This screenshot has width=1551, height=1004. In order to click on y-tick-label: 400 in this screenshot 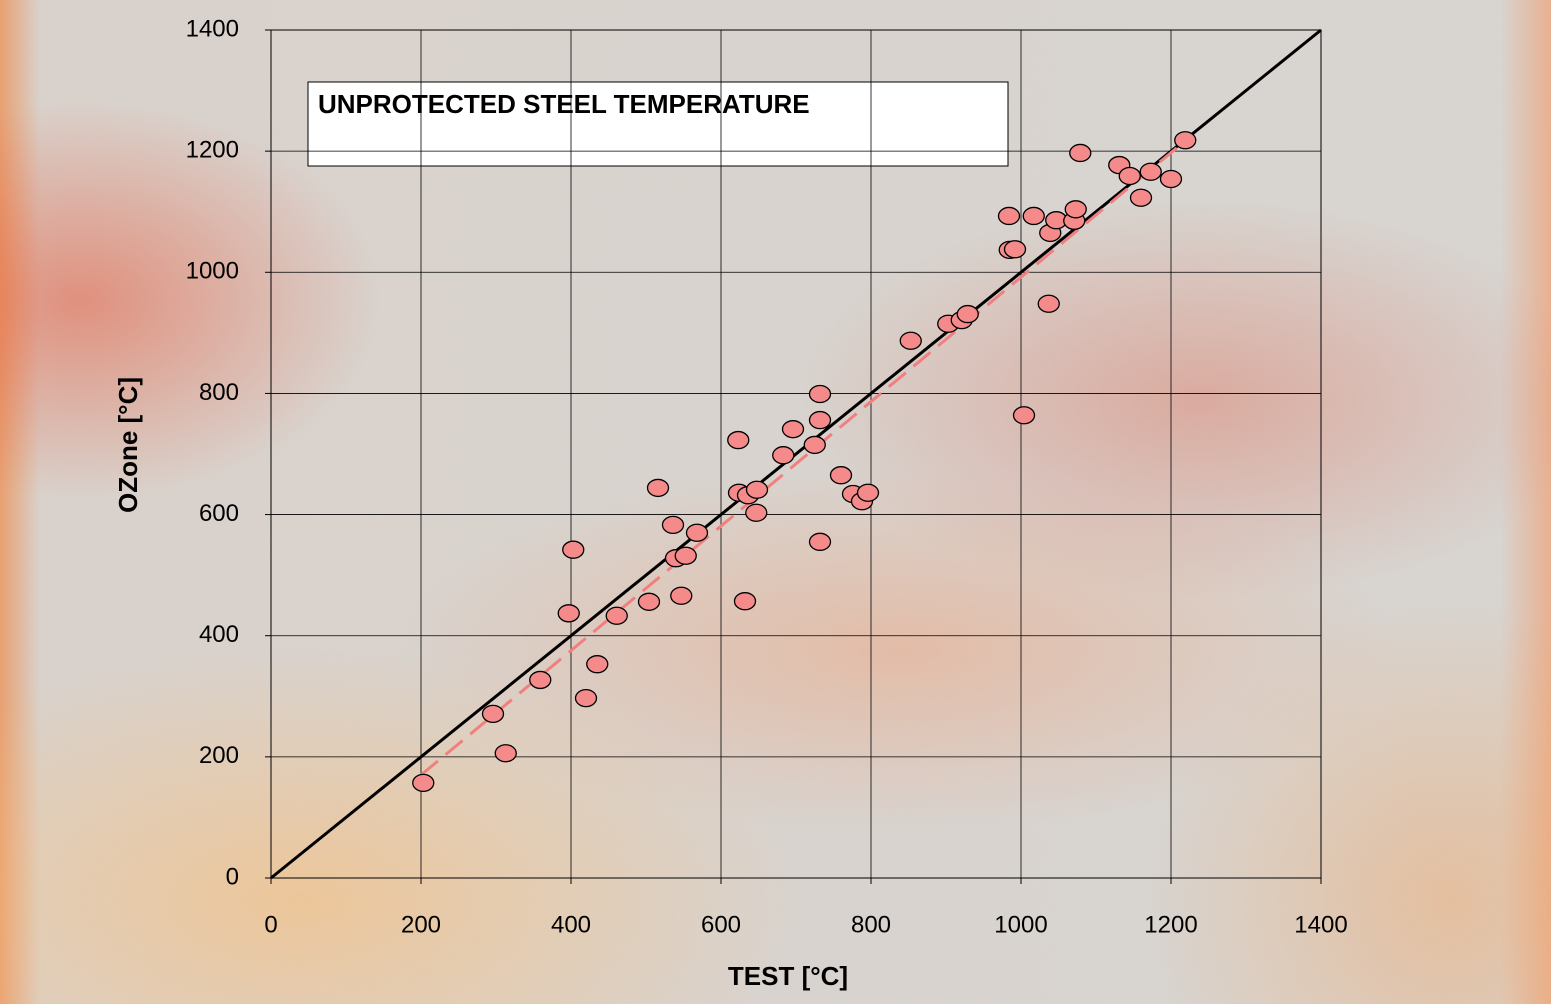, I will do `click(219, 634)`.